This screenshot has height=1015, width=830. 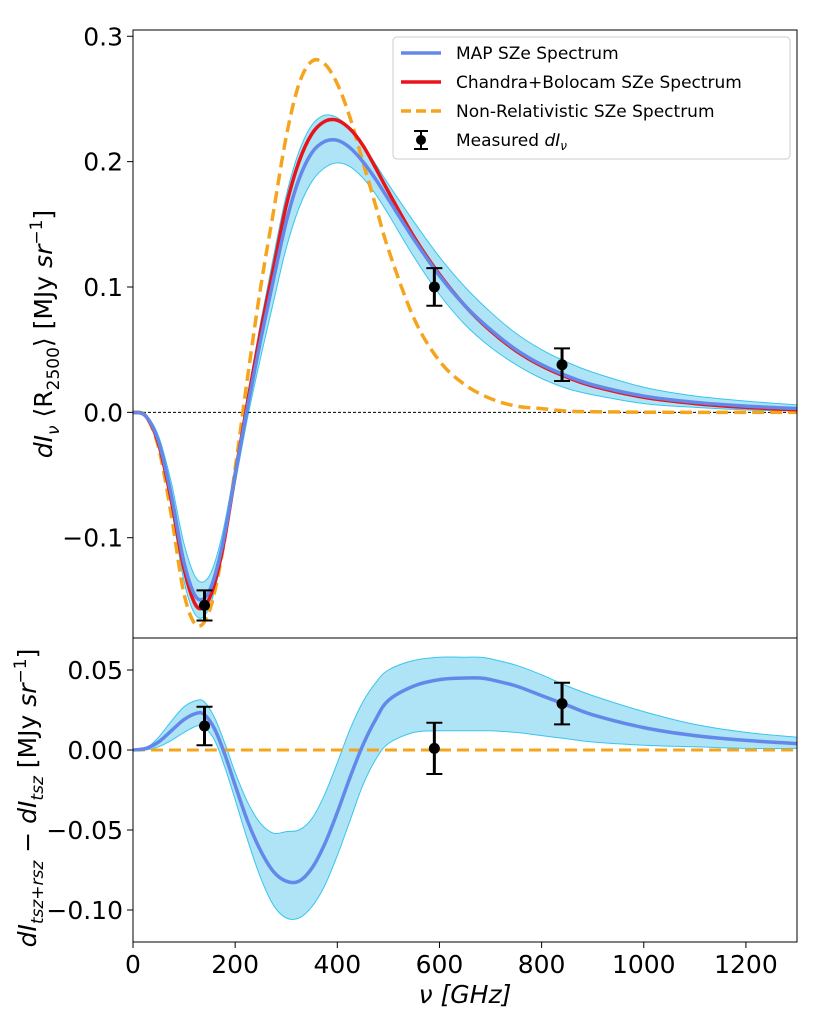 What do you see at coordinates (103, 162) in the screenshot?
I see `y-tick-label: 0.2` at bounding box center [103, 162].